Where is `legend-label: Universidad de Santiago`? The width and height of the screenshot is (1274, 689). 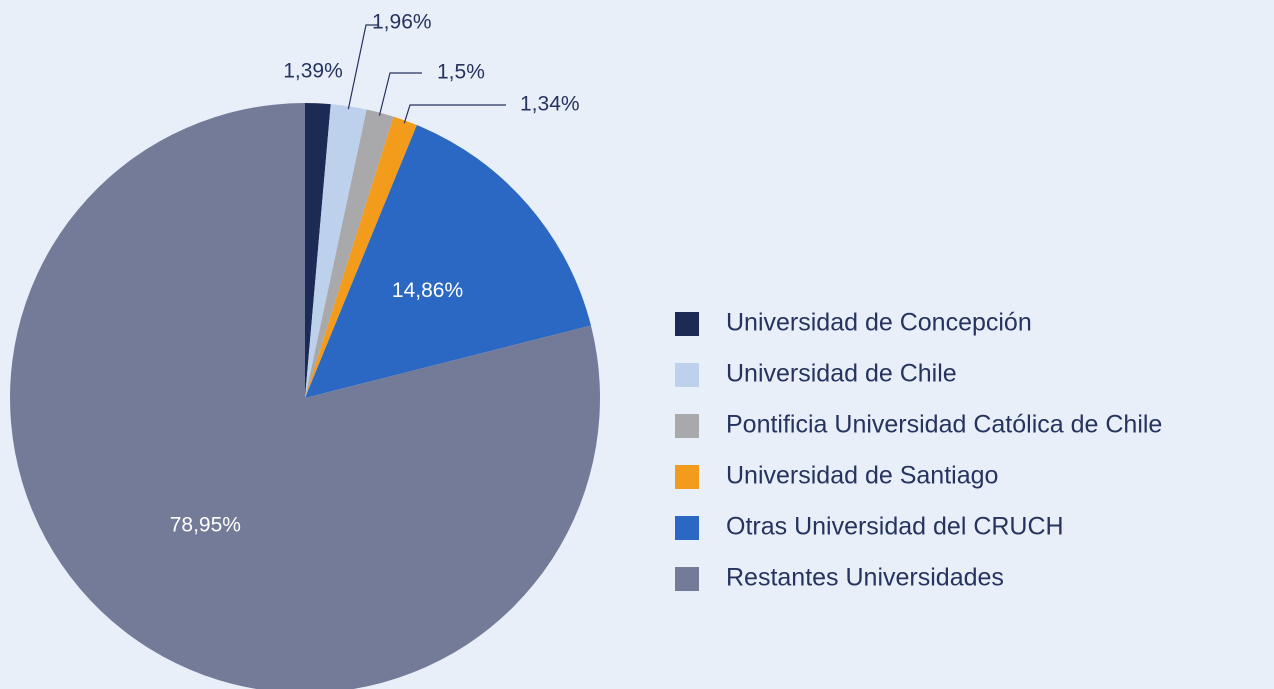
legend-label: Universidad de Santiago is located at coordinates (862, 476).